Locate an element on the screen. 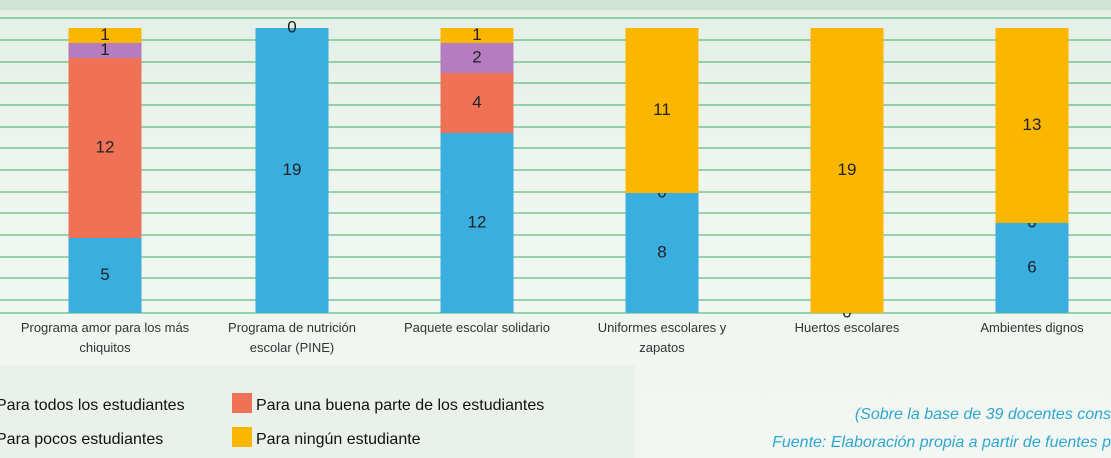 Image resolution: width=1111 pixels, height=458 pixels. legend-label: Para pocos estudiantes is located at coordinates (82, 439).